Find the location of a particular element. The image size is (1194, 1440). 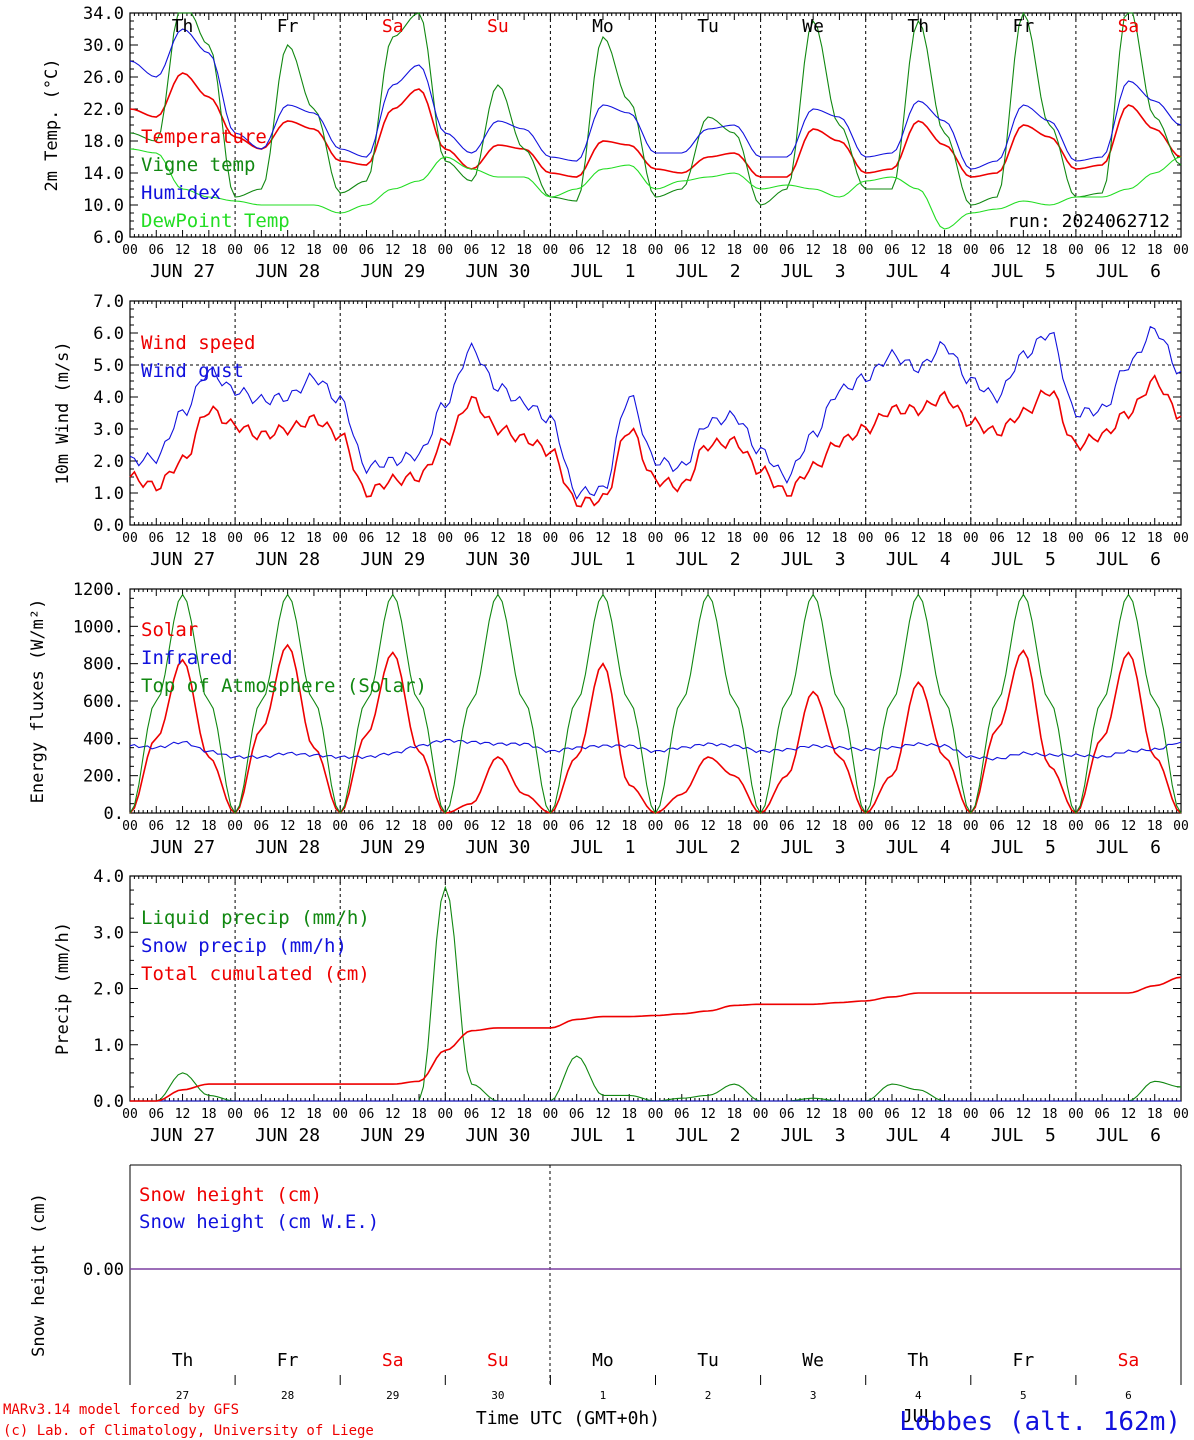

legend-entry: Solar is located at coordinates (169, 630).